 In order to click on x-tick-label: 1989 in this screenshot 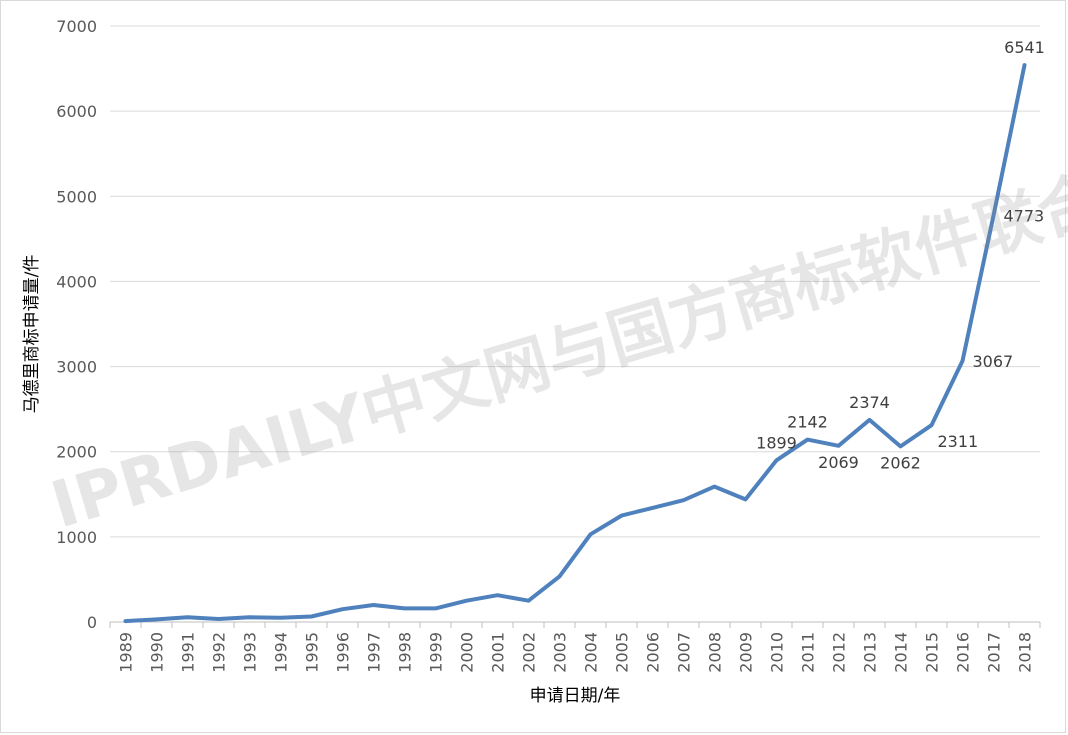, I will do `click(126, 652)`.